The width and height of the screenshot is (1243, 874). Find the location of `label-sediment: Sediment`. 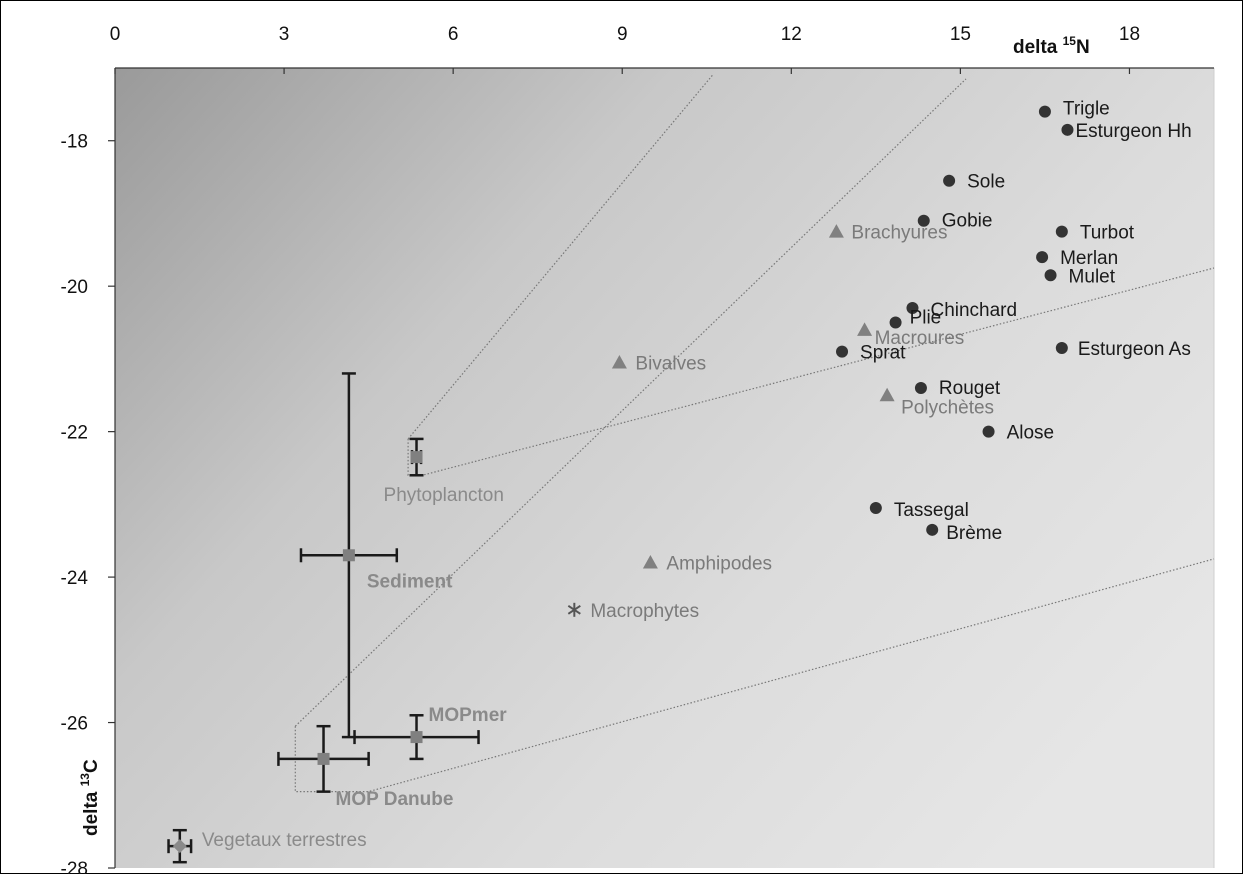

label-sediment: Sediment is located at coordinates (410, 581).